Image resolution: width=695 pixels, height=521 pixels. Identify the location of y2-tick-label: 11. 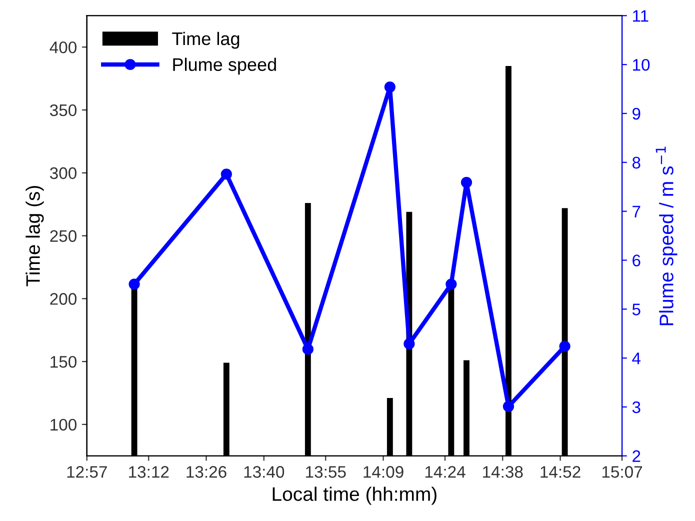
(640, 16).